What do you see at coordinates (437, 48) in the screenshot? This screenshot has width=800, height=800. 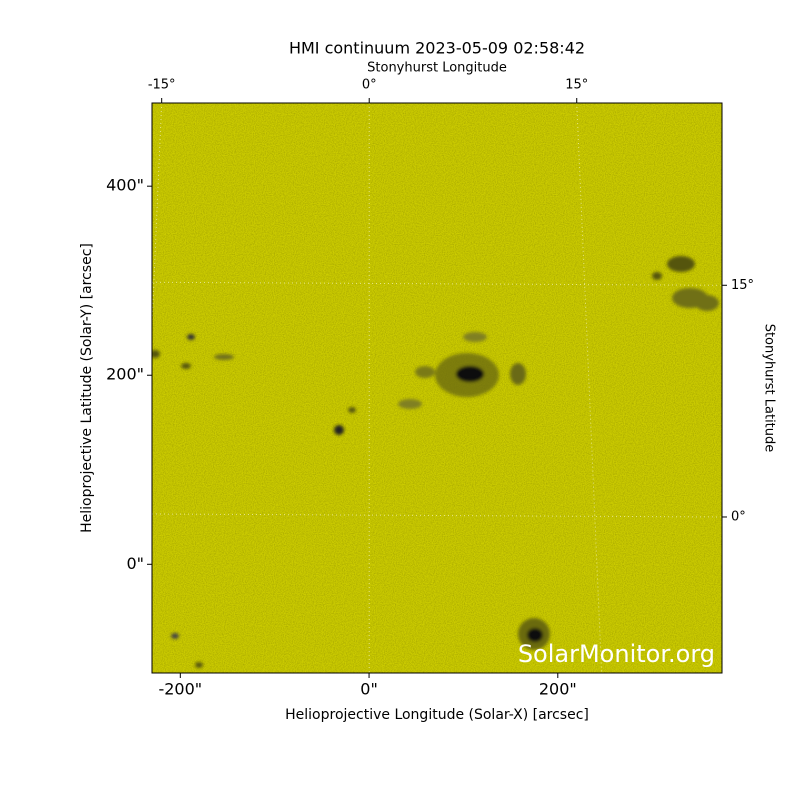 I see `title: HMI continuum 2023-05-09 02:58:42` at bounding box center [437, 48].